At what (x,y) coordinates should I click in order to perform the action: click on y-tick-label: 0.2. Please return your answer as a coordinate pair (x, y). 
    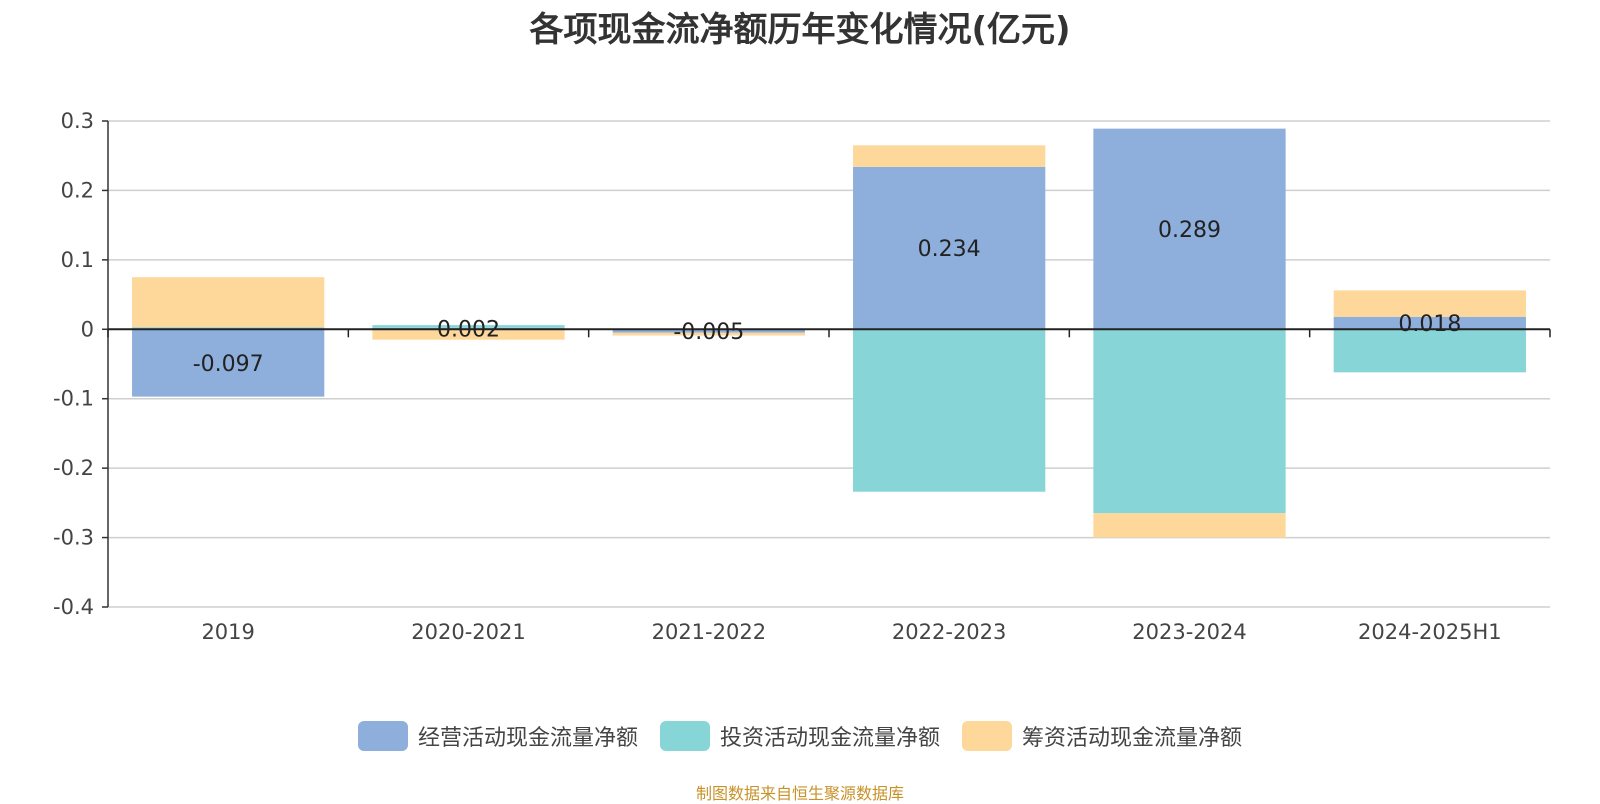
    Looking at the image, I should click on (77, 190).